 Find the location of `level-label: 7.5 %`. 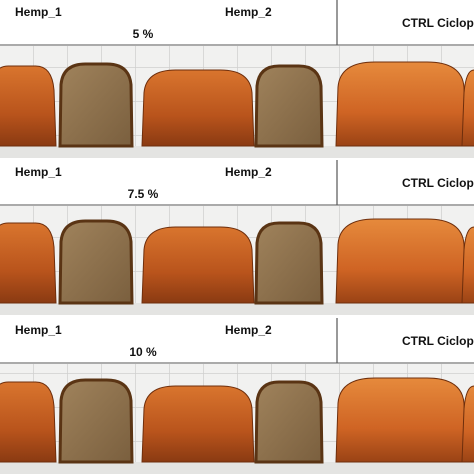

level-label: 7.5 % is located at coordinates (143, 194).